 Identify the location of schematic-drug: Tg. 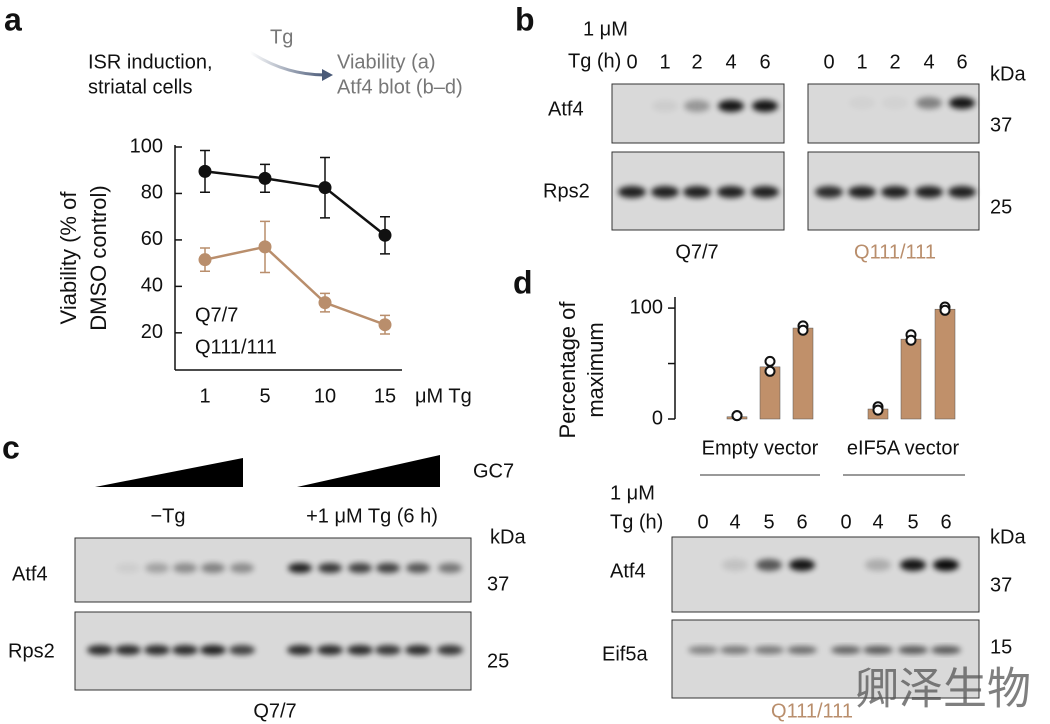
(281, 37).